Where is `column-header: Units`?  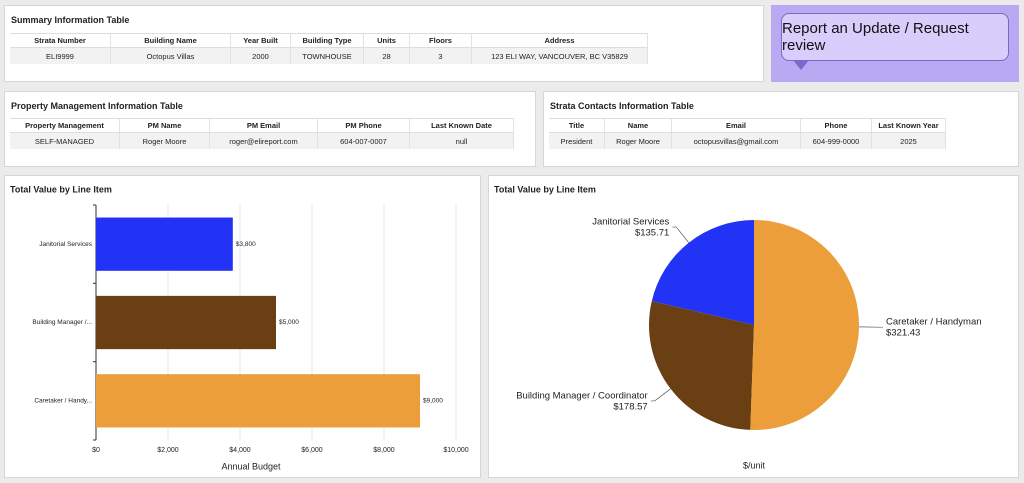
column-header: Units is located at coordinates (387, 40).